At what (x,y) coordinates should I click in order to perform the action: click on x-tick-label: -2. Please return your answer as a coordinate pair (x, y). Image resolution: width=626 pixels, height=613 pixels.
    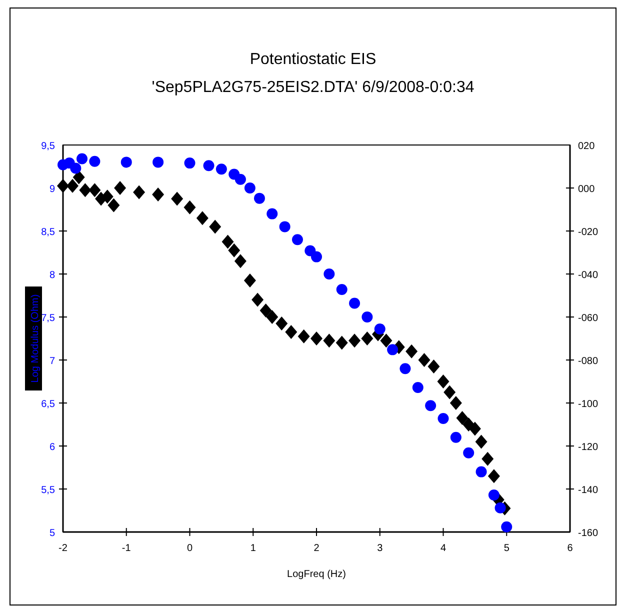
    Looking at the image, I should click on (63, 548).